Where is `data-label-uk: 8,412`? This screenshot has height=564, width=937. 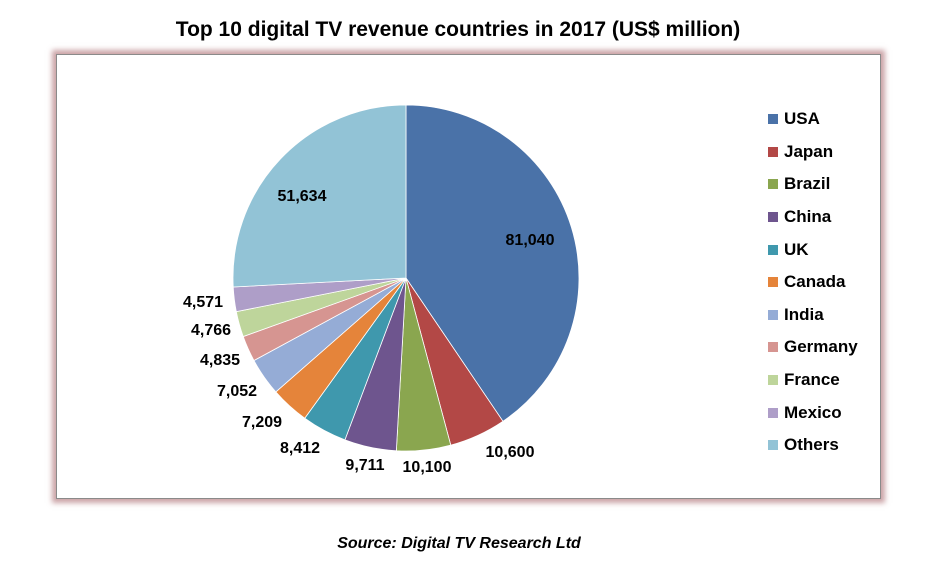 data-label-uk: 8,412 is located at coordinates (300, 448).